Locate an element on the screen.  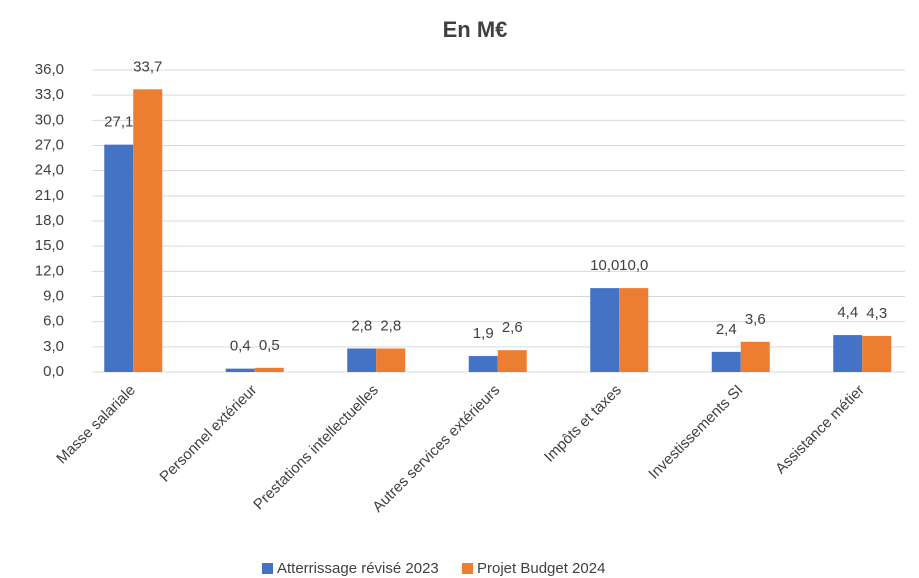
value-label: 1,9 is located at coordinates (483, 333).